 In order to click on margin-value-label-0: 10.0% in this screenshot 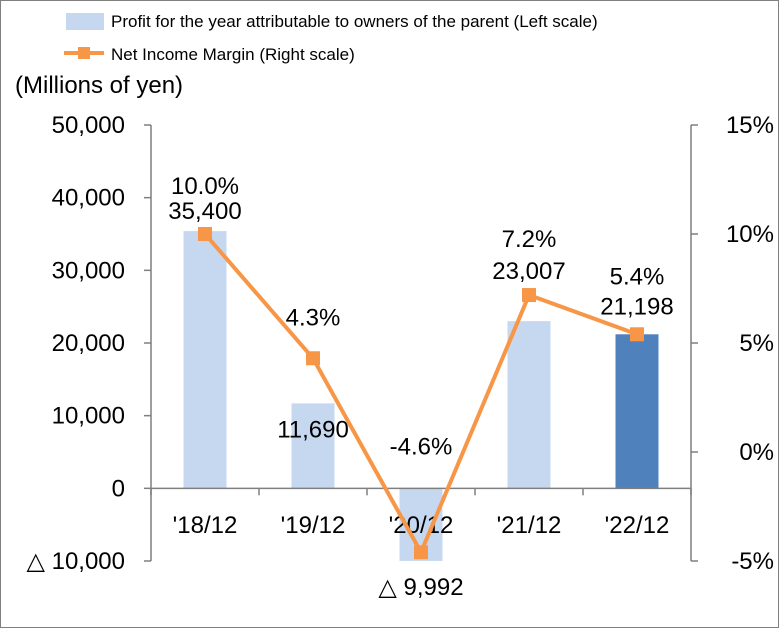, I will do `click(205, 186)`.